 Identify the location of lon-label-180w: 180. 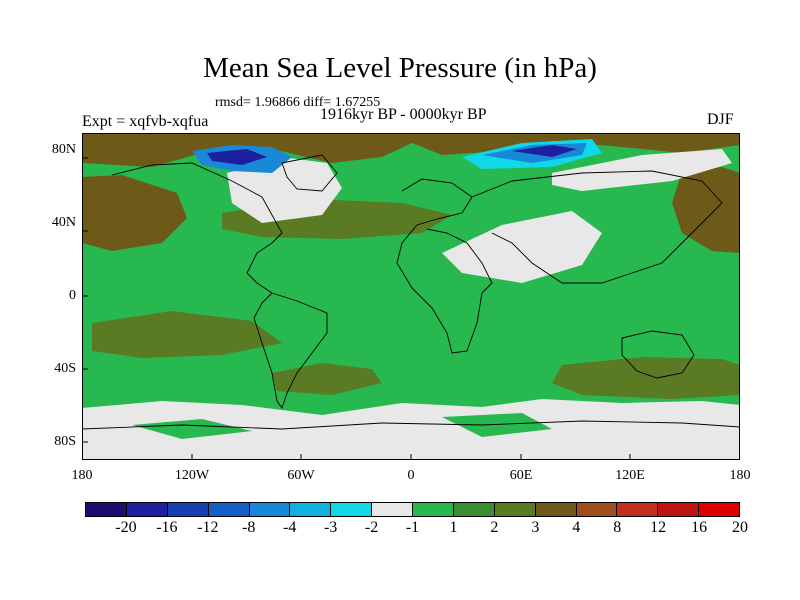
(82, 475).